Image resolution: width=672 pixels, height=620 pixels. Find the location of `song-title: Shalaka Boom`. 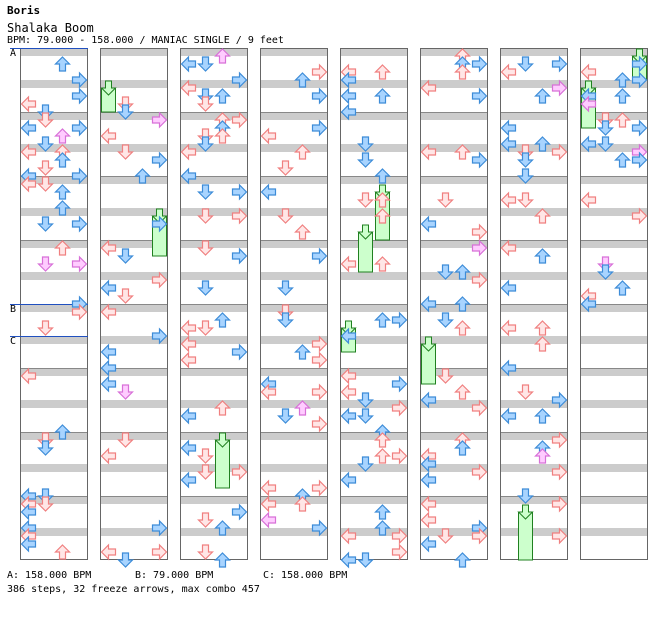

song-title: Shalaka Boom is located at coordinates (50, 28).